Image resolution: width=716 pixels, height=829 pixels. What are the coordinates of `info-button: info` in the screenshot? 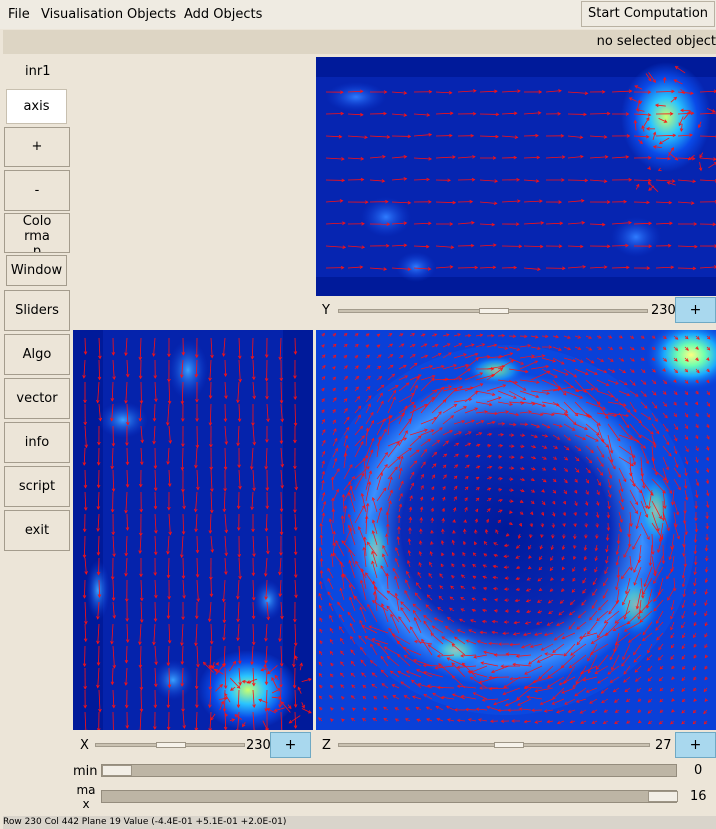 It's located at (37, 442).